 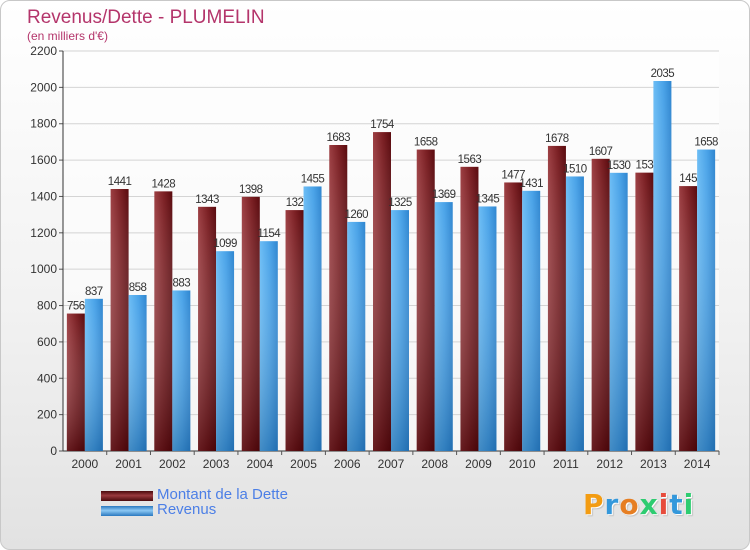 I want to click on y-tick-label: 1800, so click(x=43, y=124).